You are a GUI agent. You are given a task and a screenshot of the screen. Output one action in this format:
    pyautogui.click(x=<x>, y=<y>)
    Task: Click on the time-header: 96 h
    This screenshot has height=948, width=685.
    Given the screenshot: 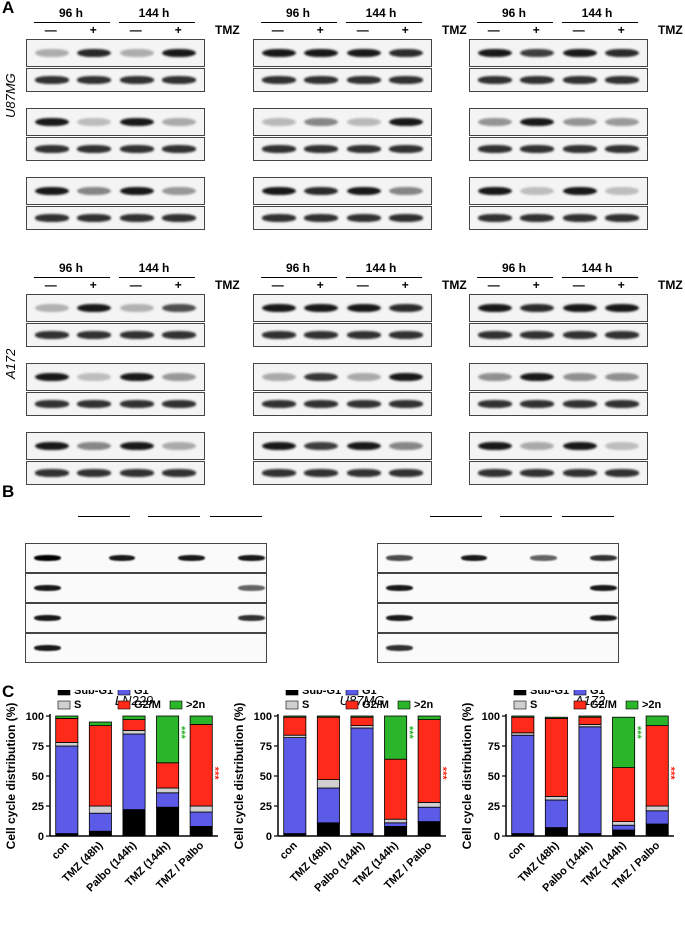 What is the action you would take?
    pyautogui.click(x=70, y=13)
    